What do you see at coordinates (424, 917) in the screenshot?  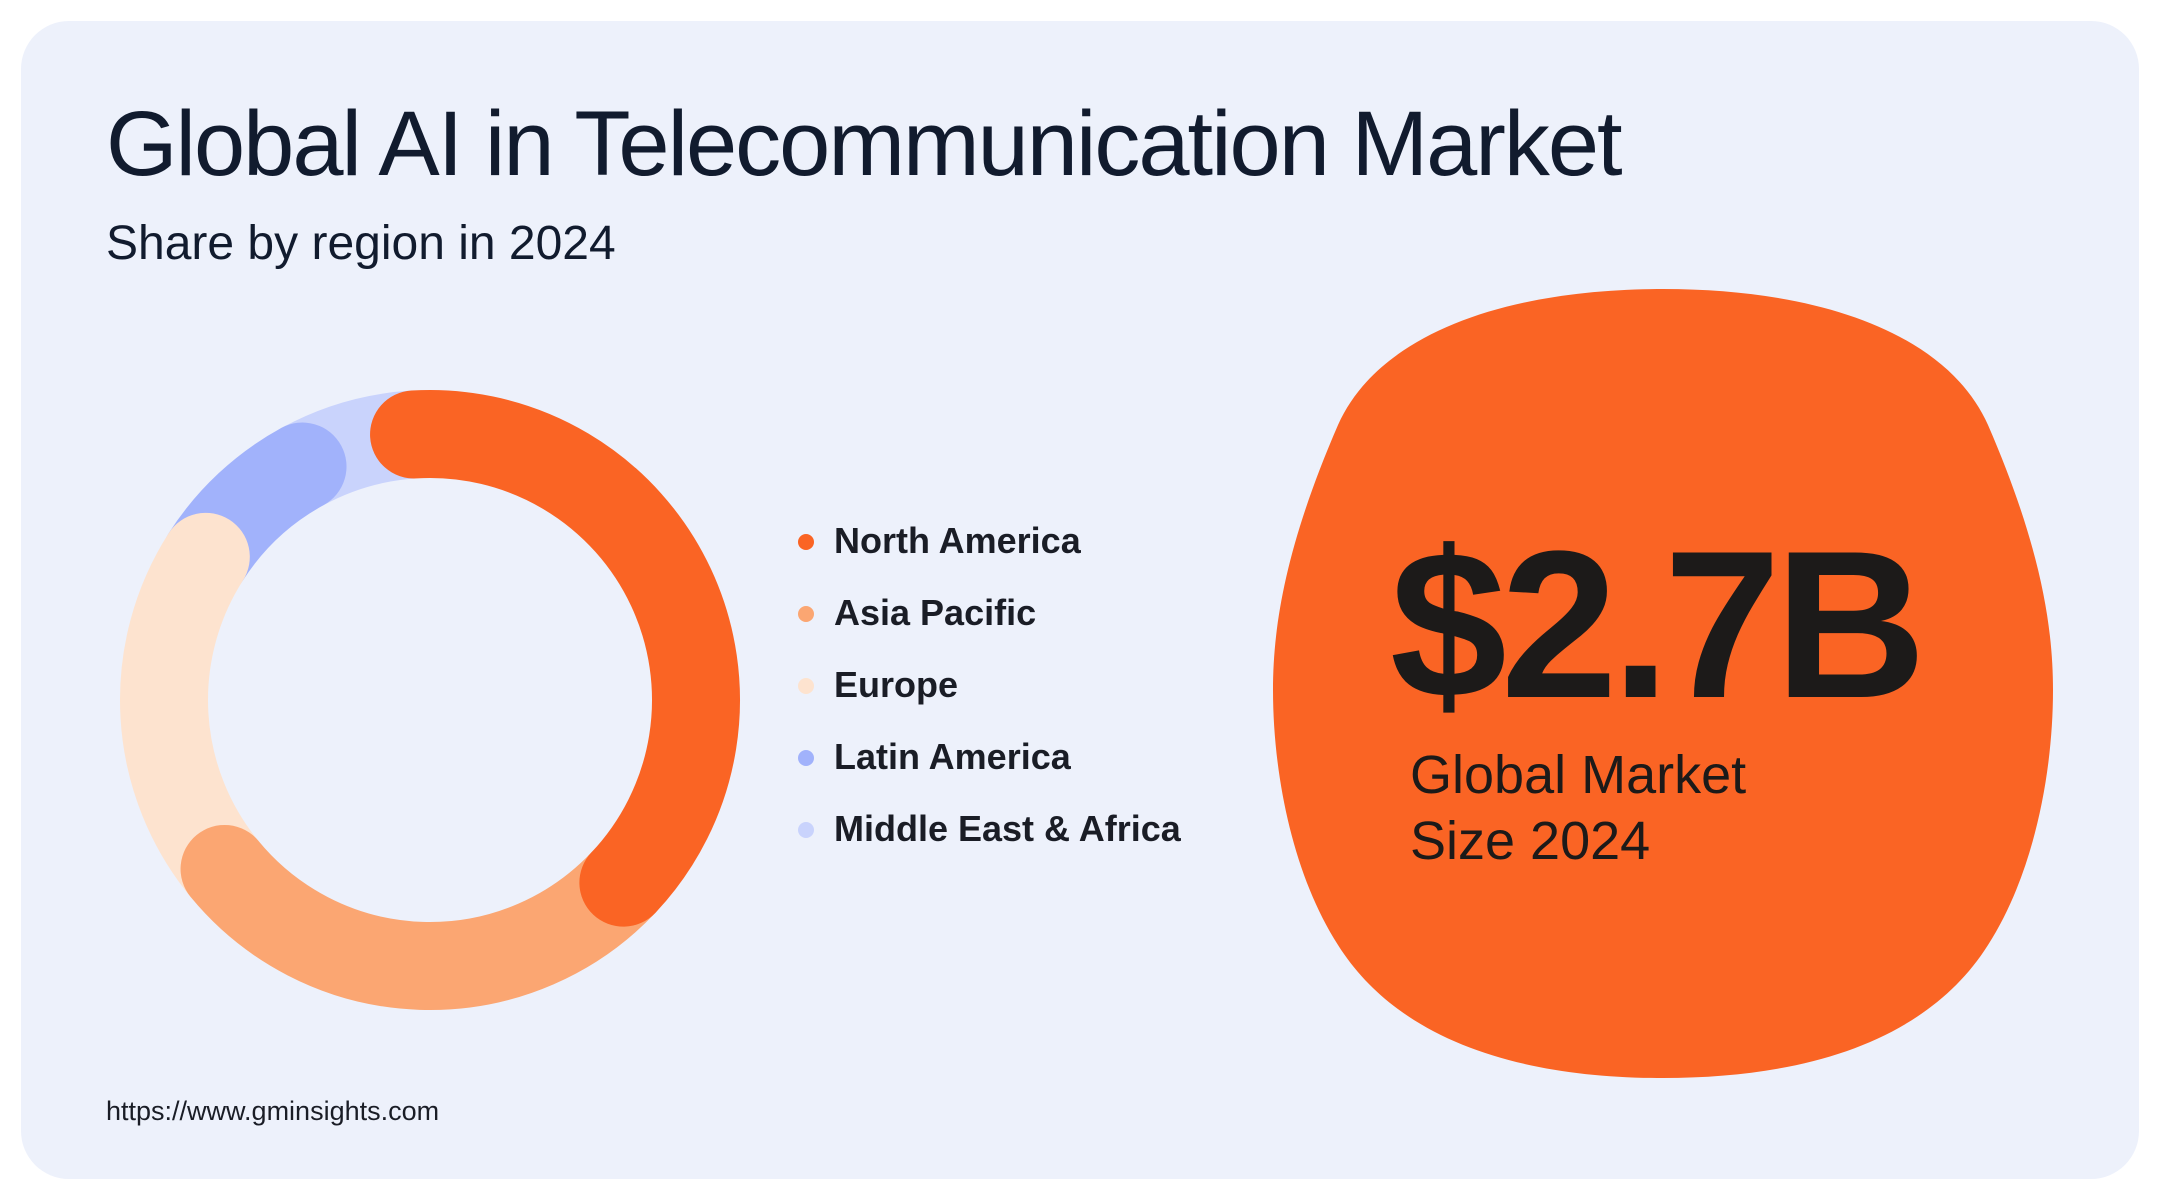 I see `donut-slice-asia-pacific` at bounding box center [424, 917].